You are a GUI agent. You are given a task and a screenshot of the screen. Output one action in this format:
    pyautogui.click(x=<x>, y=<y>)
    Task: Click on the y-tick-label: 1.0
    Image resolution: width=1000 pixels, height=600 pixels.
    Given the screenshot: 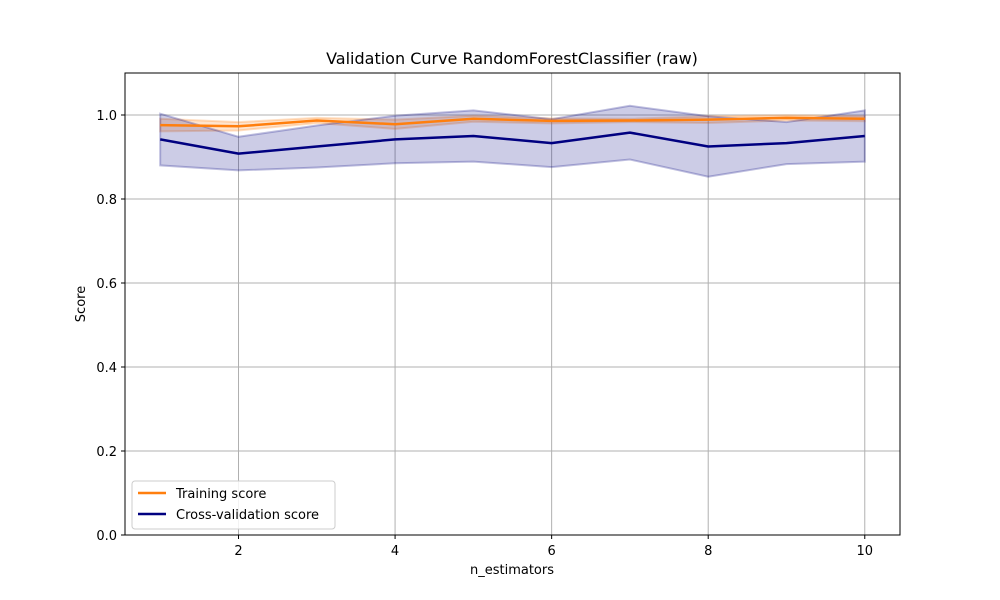 What is the action you would take?
    pyautogui.click(x=106, y=116)
    